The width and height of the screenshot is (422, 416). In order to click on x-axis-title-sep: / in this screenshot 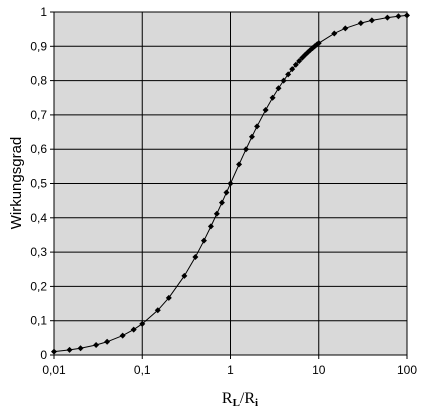, I will do `click(242, 398)`.